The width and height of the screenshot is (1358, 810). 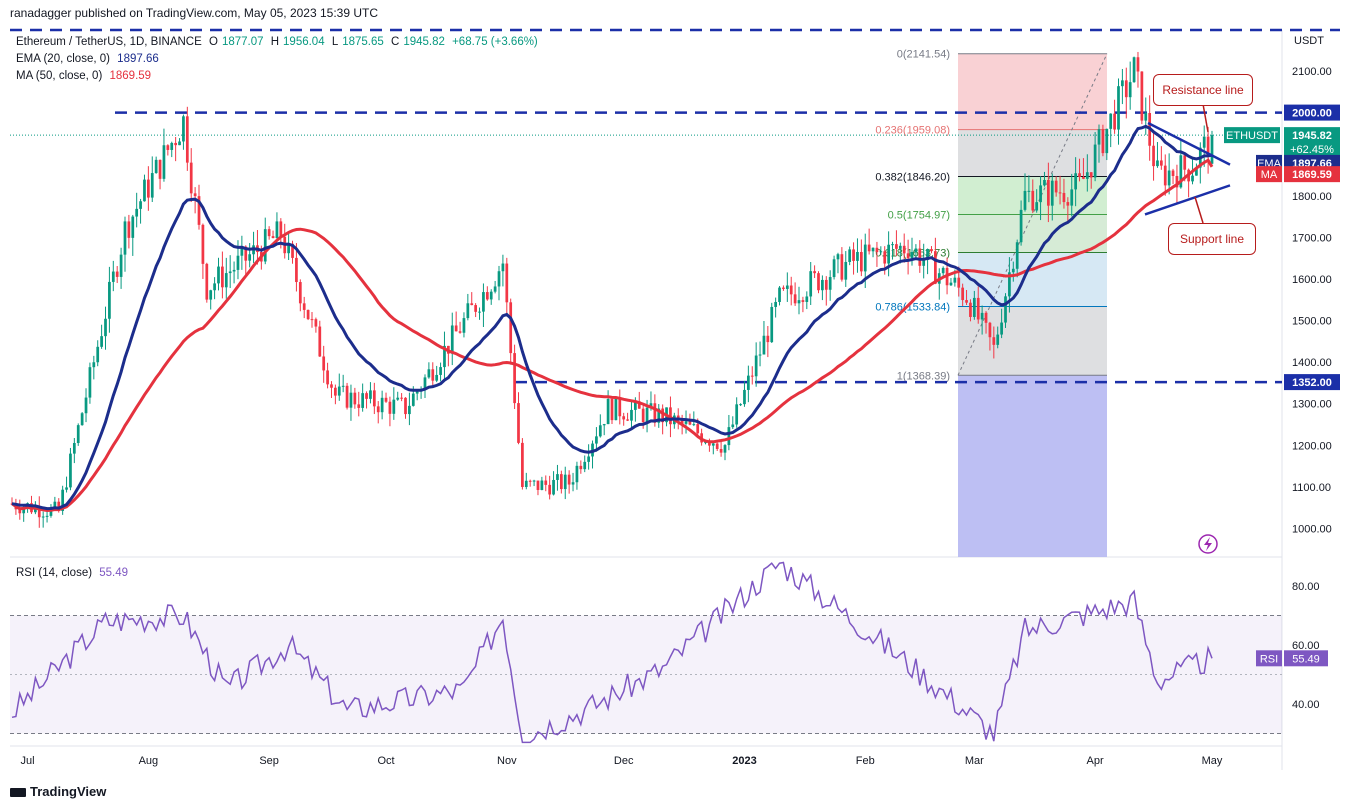 What do you see at coordinates (385, 761) in the screenshot?
I see `time-tick-label: Oct` at bounding box center [385, 761].